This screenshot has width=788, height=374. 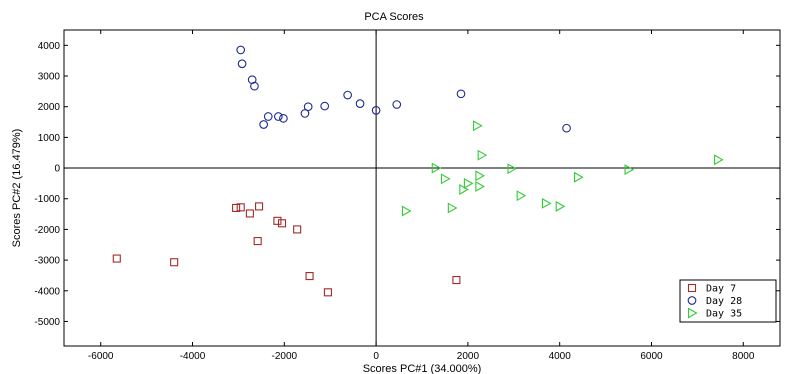 What do you see at coordinates (468, 356) in the screenshot?
I see `x-tick-label: 2000` at bounding box center [468, 356].